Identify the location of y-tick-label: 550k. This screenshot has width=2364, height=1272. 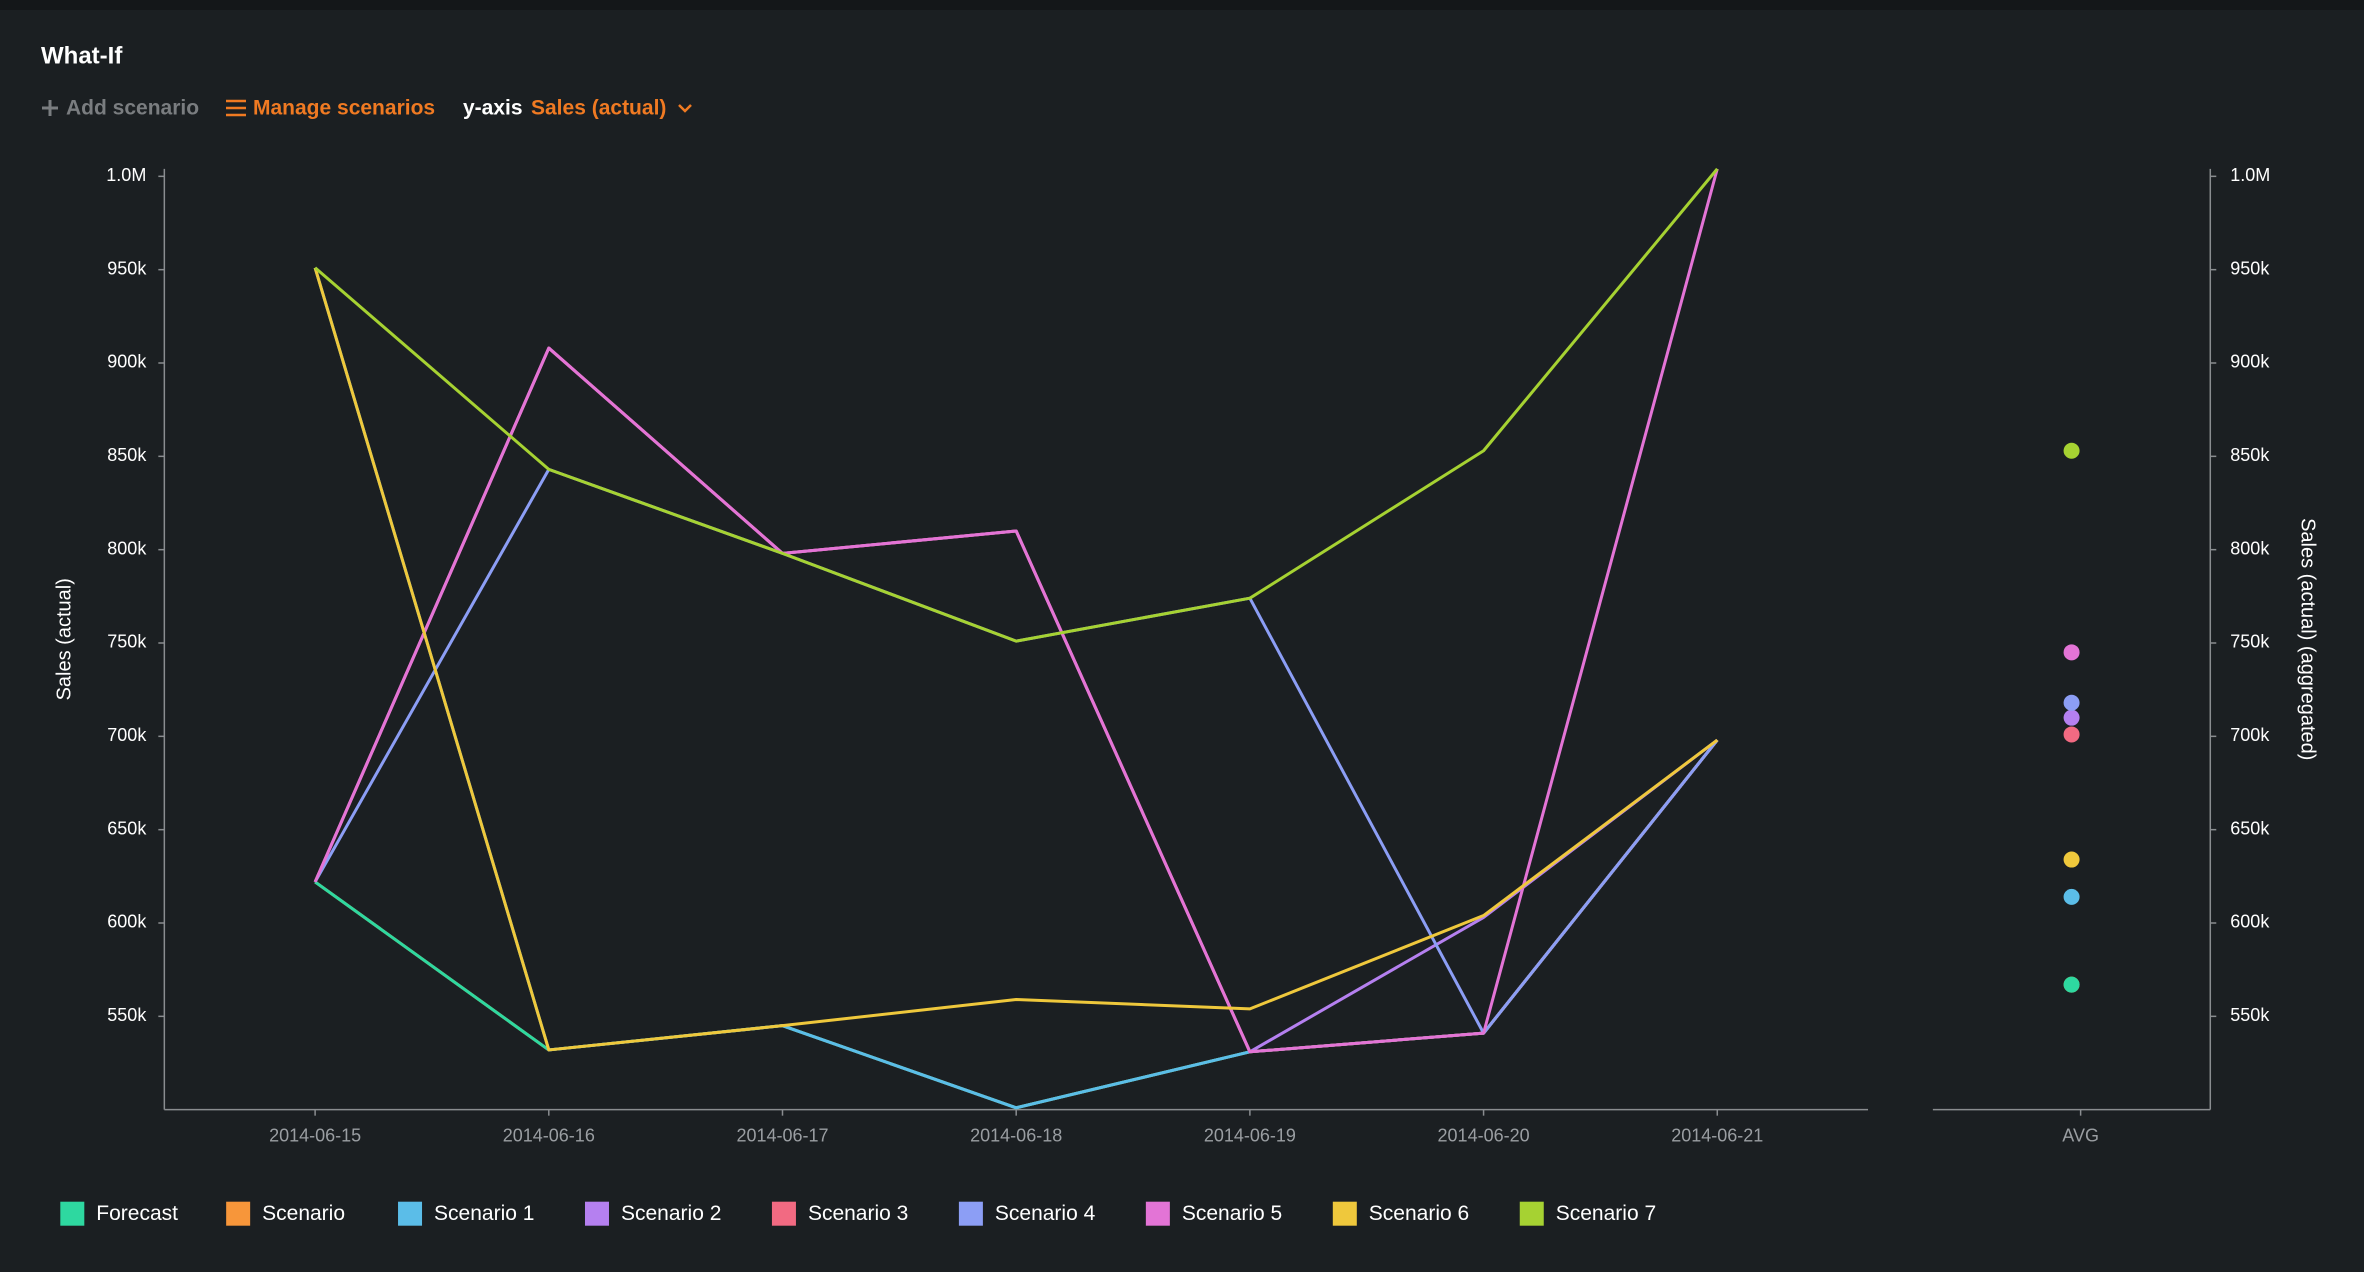
(127, 1015).